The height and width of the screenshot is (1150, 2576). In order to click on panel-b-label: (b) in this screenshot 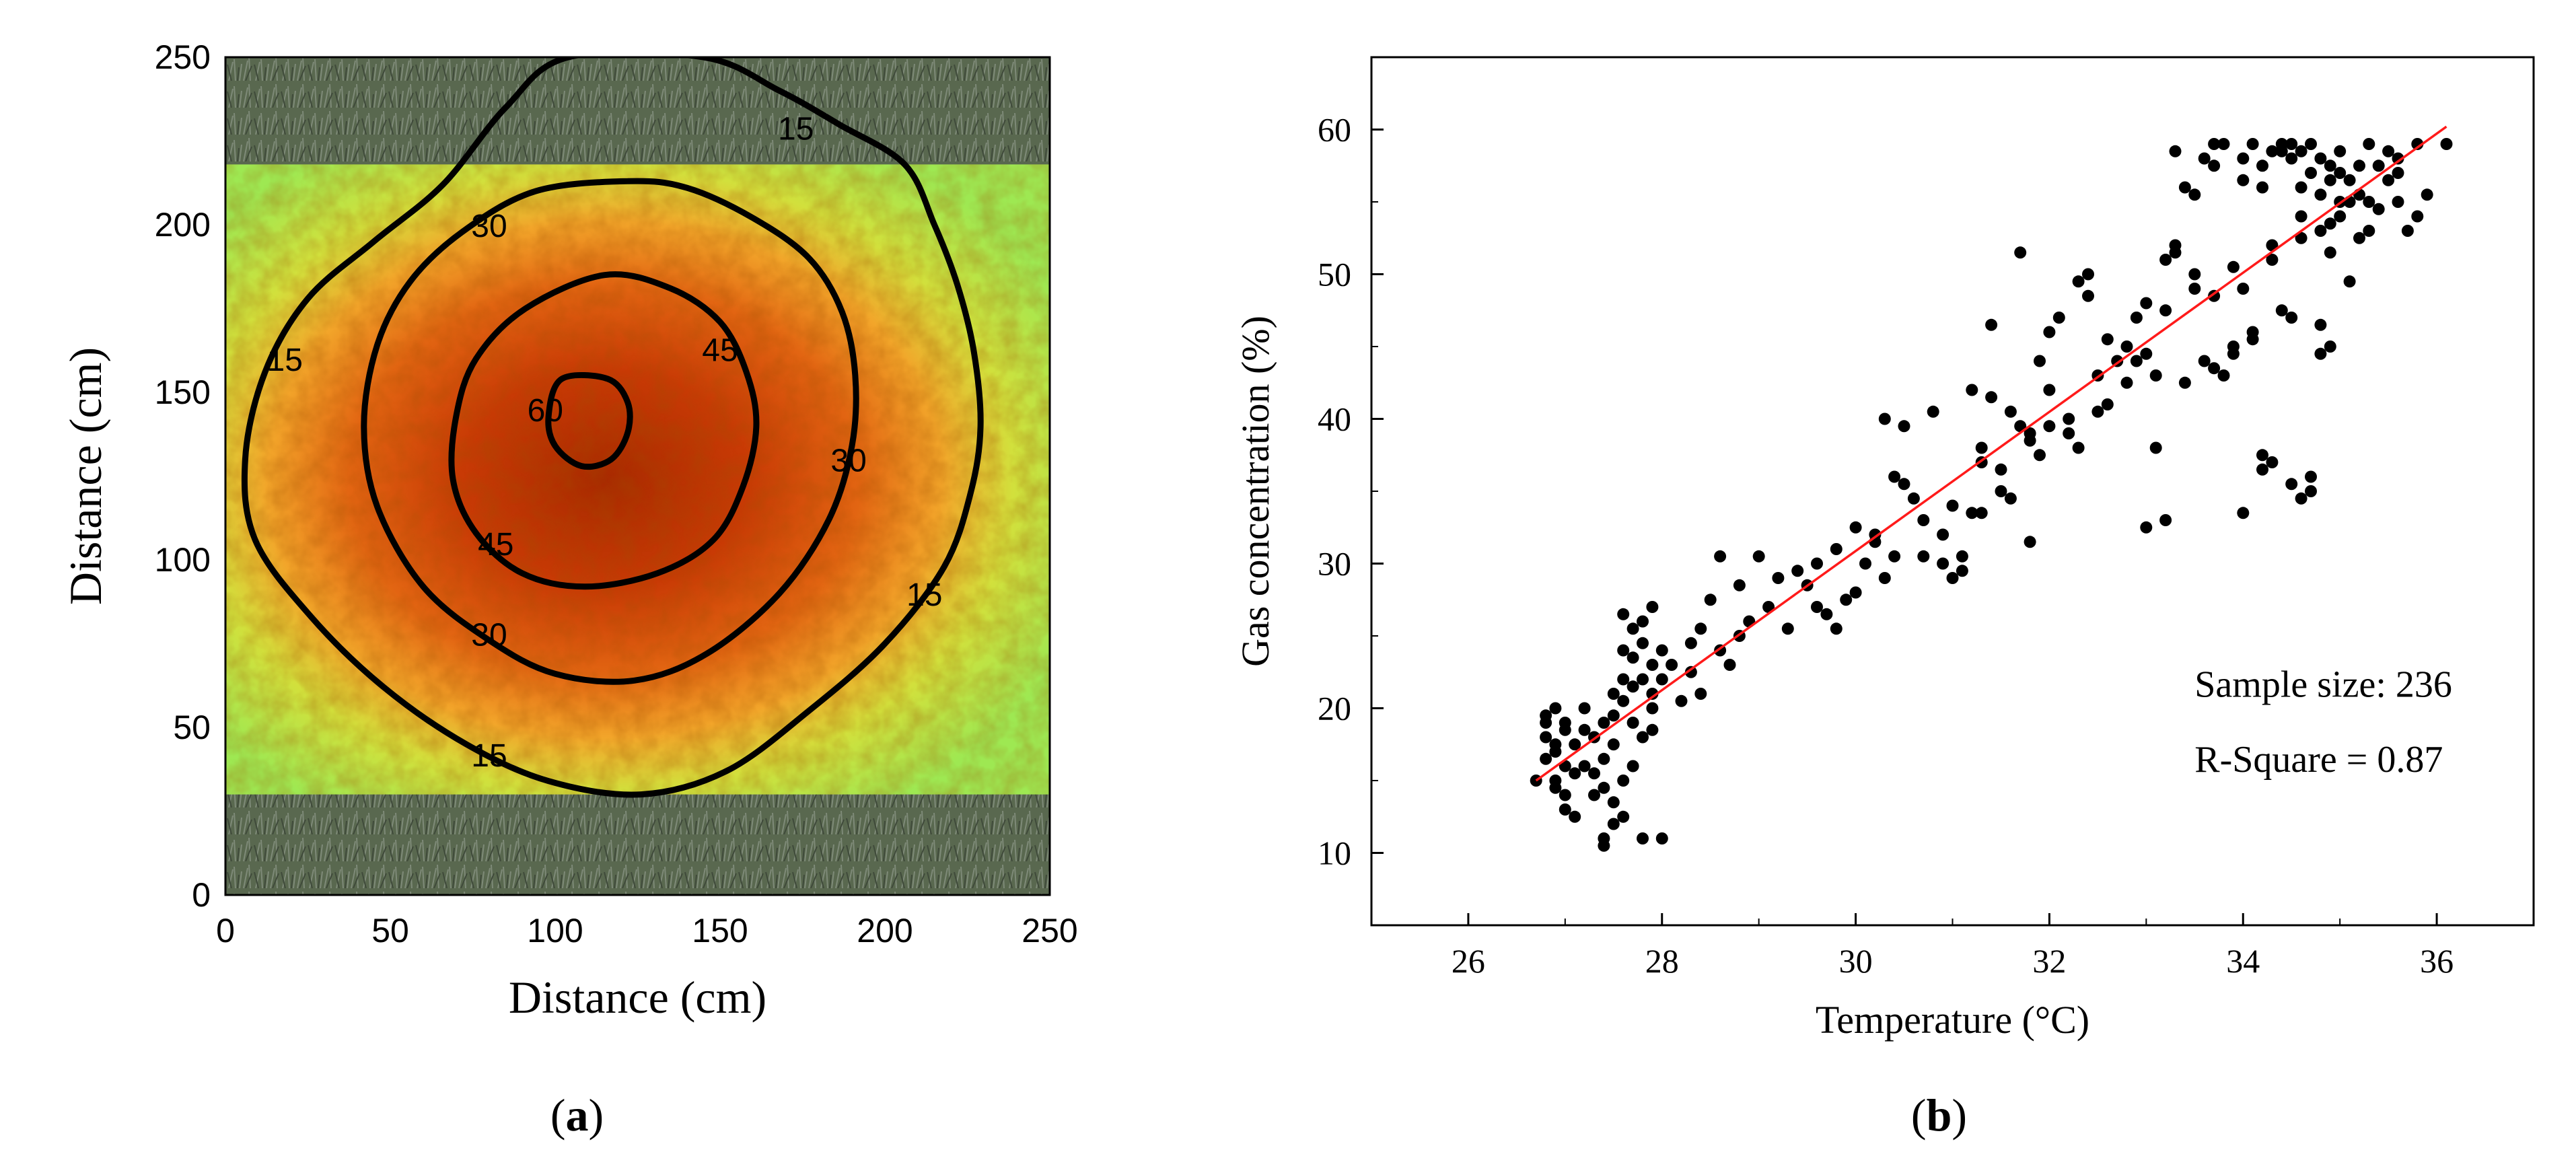, I will do `click(1939, 1115)`.